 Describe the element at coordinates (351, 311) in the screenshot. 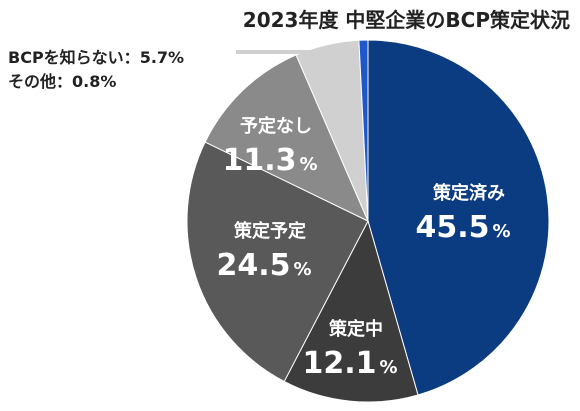

I see `pie-slice-in-progress` at that location.